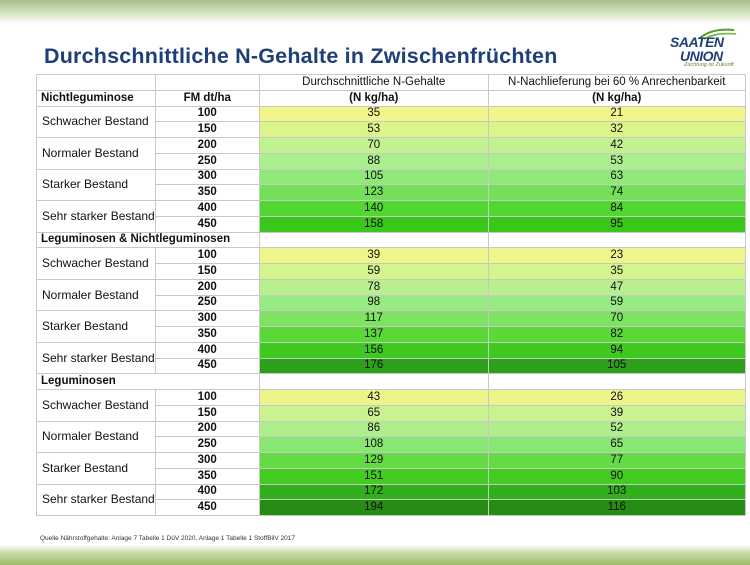 Image resolution: width=750 pixels, height=565 pixels. What do you see at coordinates (616, 429) in the screenshot?
I see `n-nachlieferung-value: 52` at bounding box center [616, 429].